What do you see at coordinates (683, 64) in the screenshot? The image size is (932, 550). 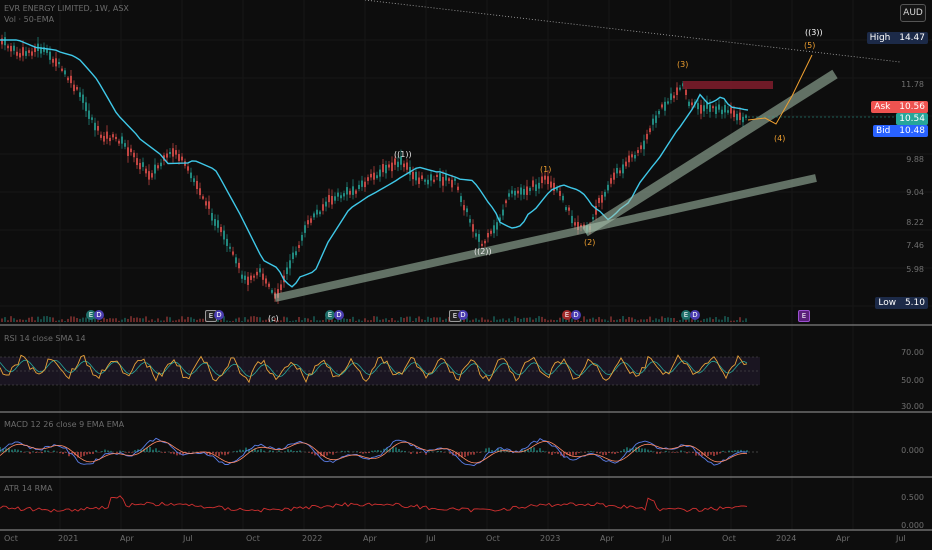 I see `wave-label-iii: (3)` at bounding box center [683, 64].